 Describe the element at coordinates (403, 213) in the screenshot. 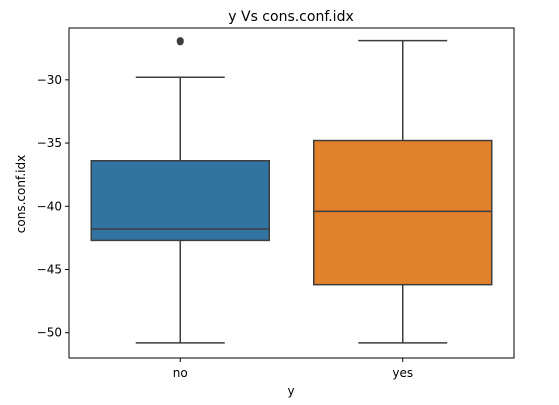

I see `iqr-box` at that location.